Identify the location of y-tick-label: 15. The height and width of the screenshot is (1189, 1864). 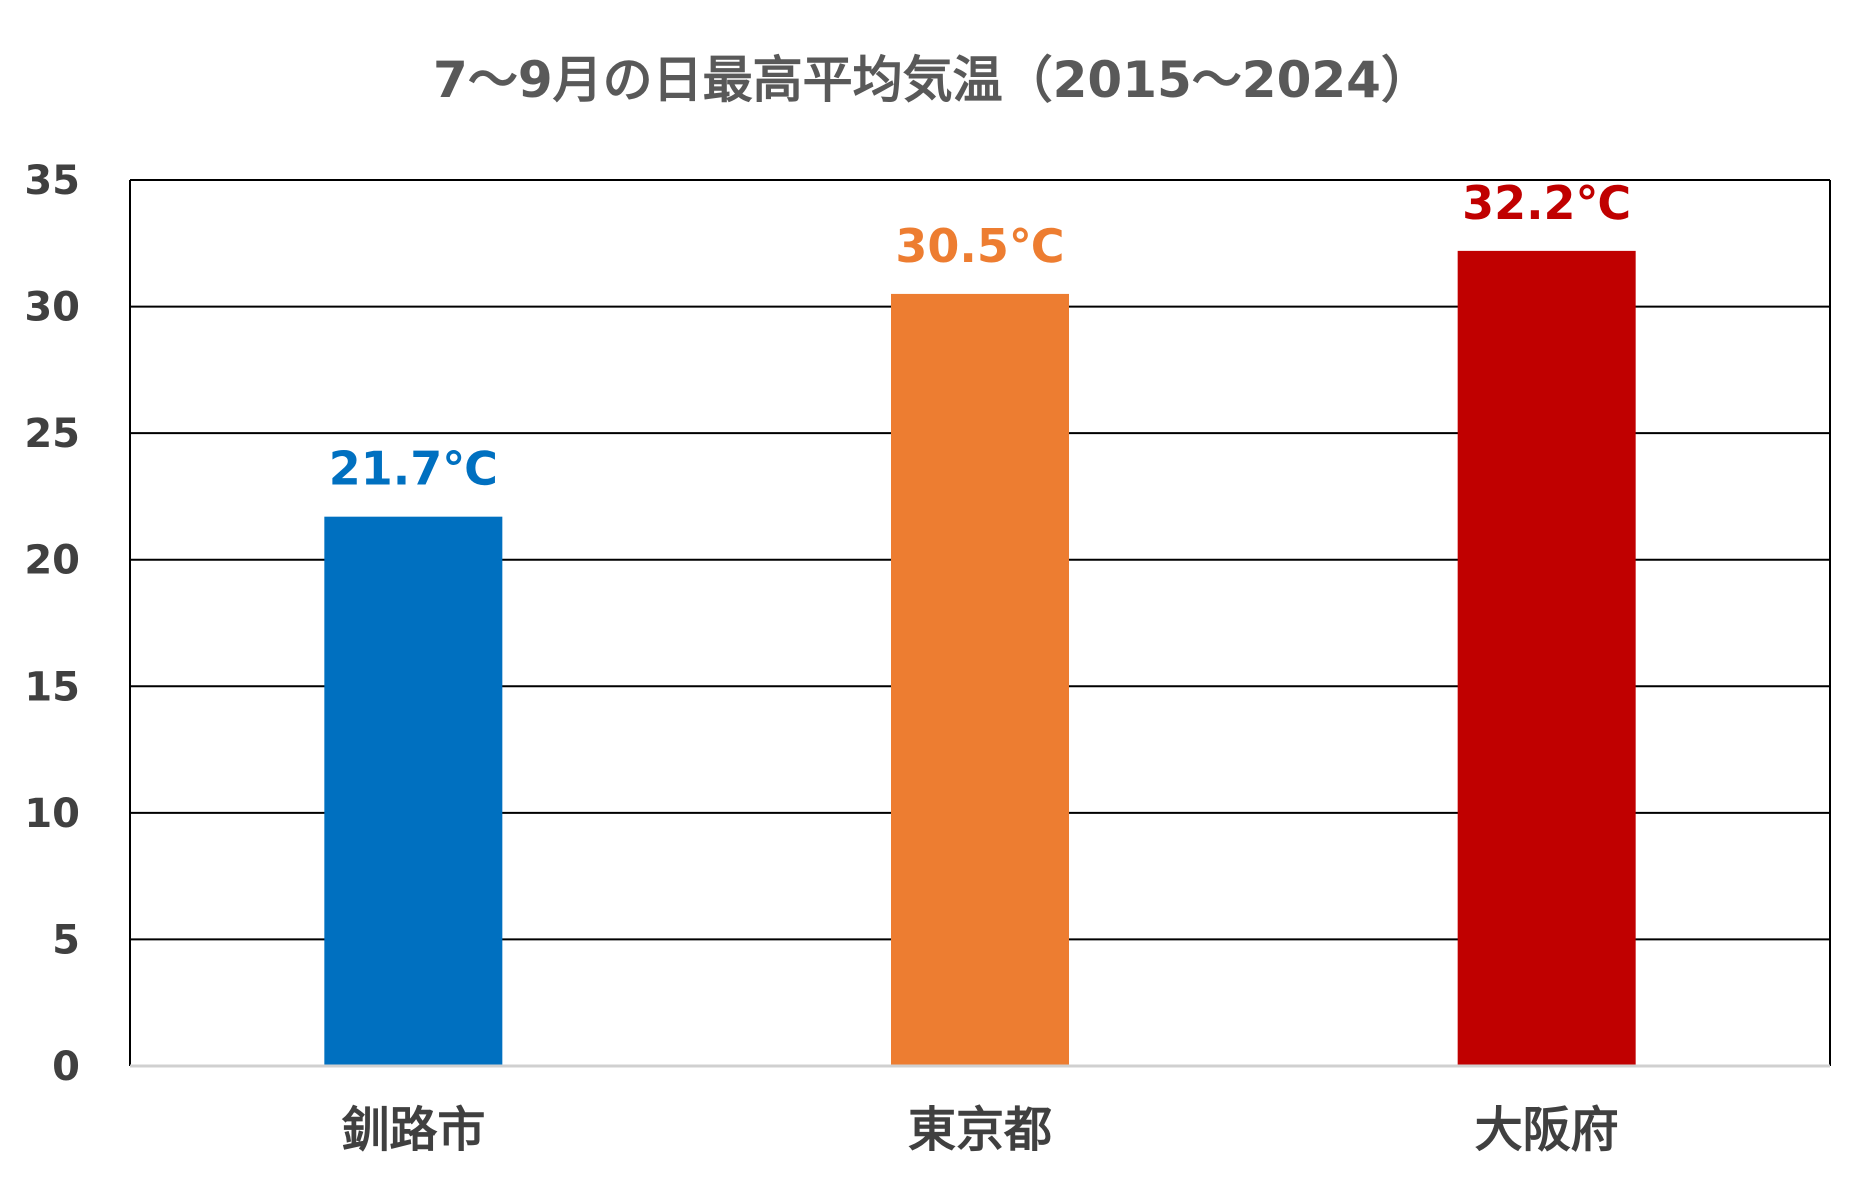
(52, 687).